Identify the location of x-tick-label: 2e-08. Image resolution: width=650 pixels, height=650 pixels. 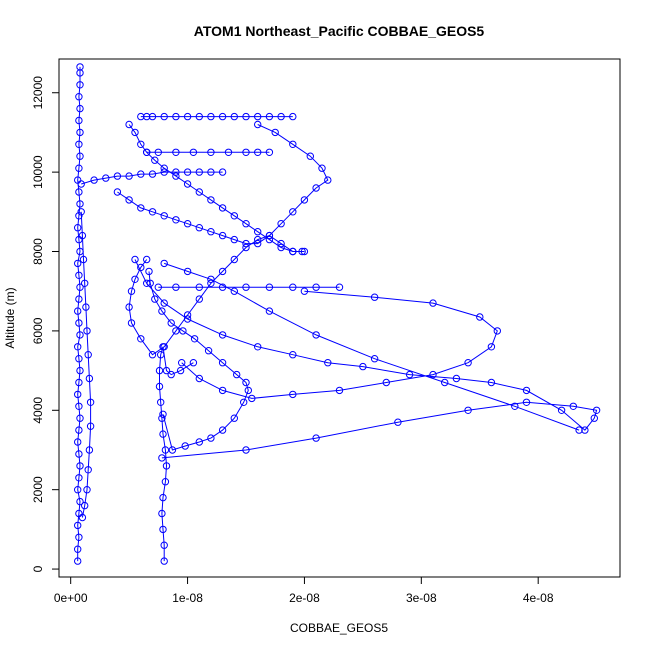
(304, 598).